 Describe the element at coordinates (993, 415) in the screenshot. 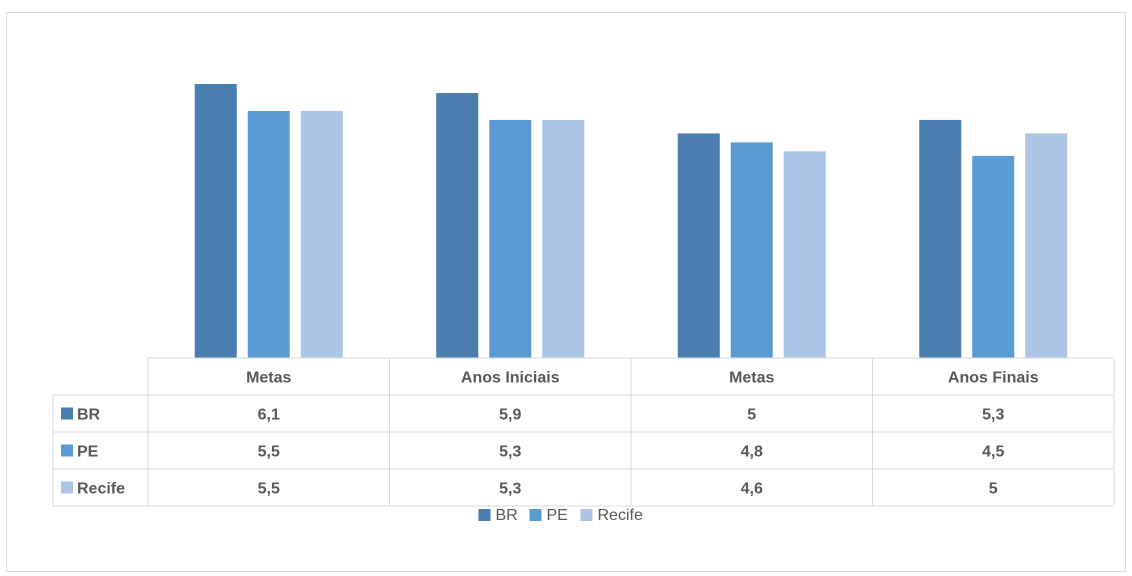

I see `data-label-br-3: 5,3` at that location.